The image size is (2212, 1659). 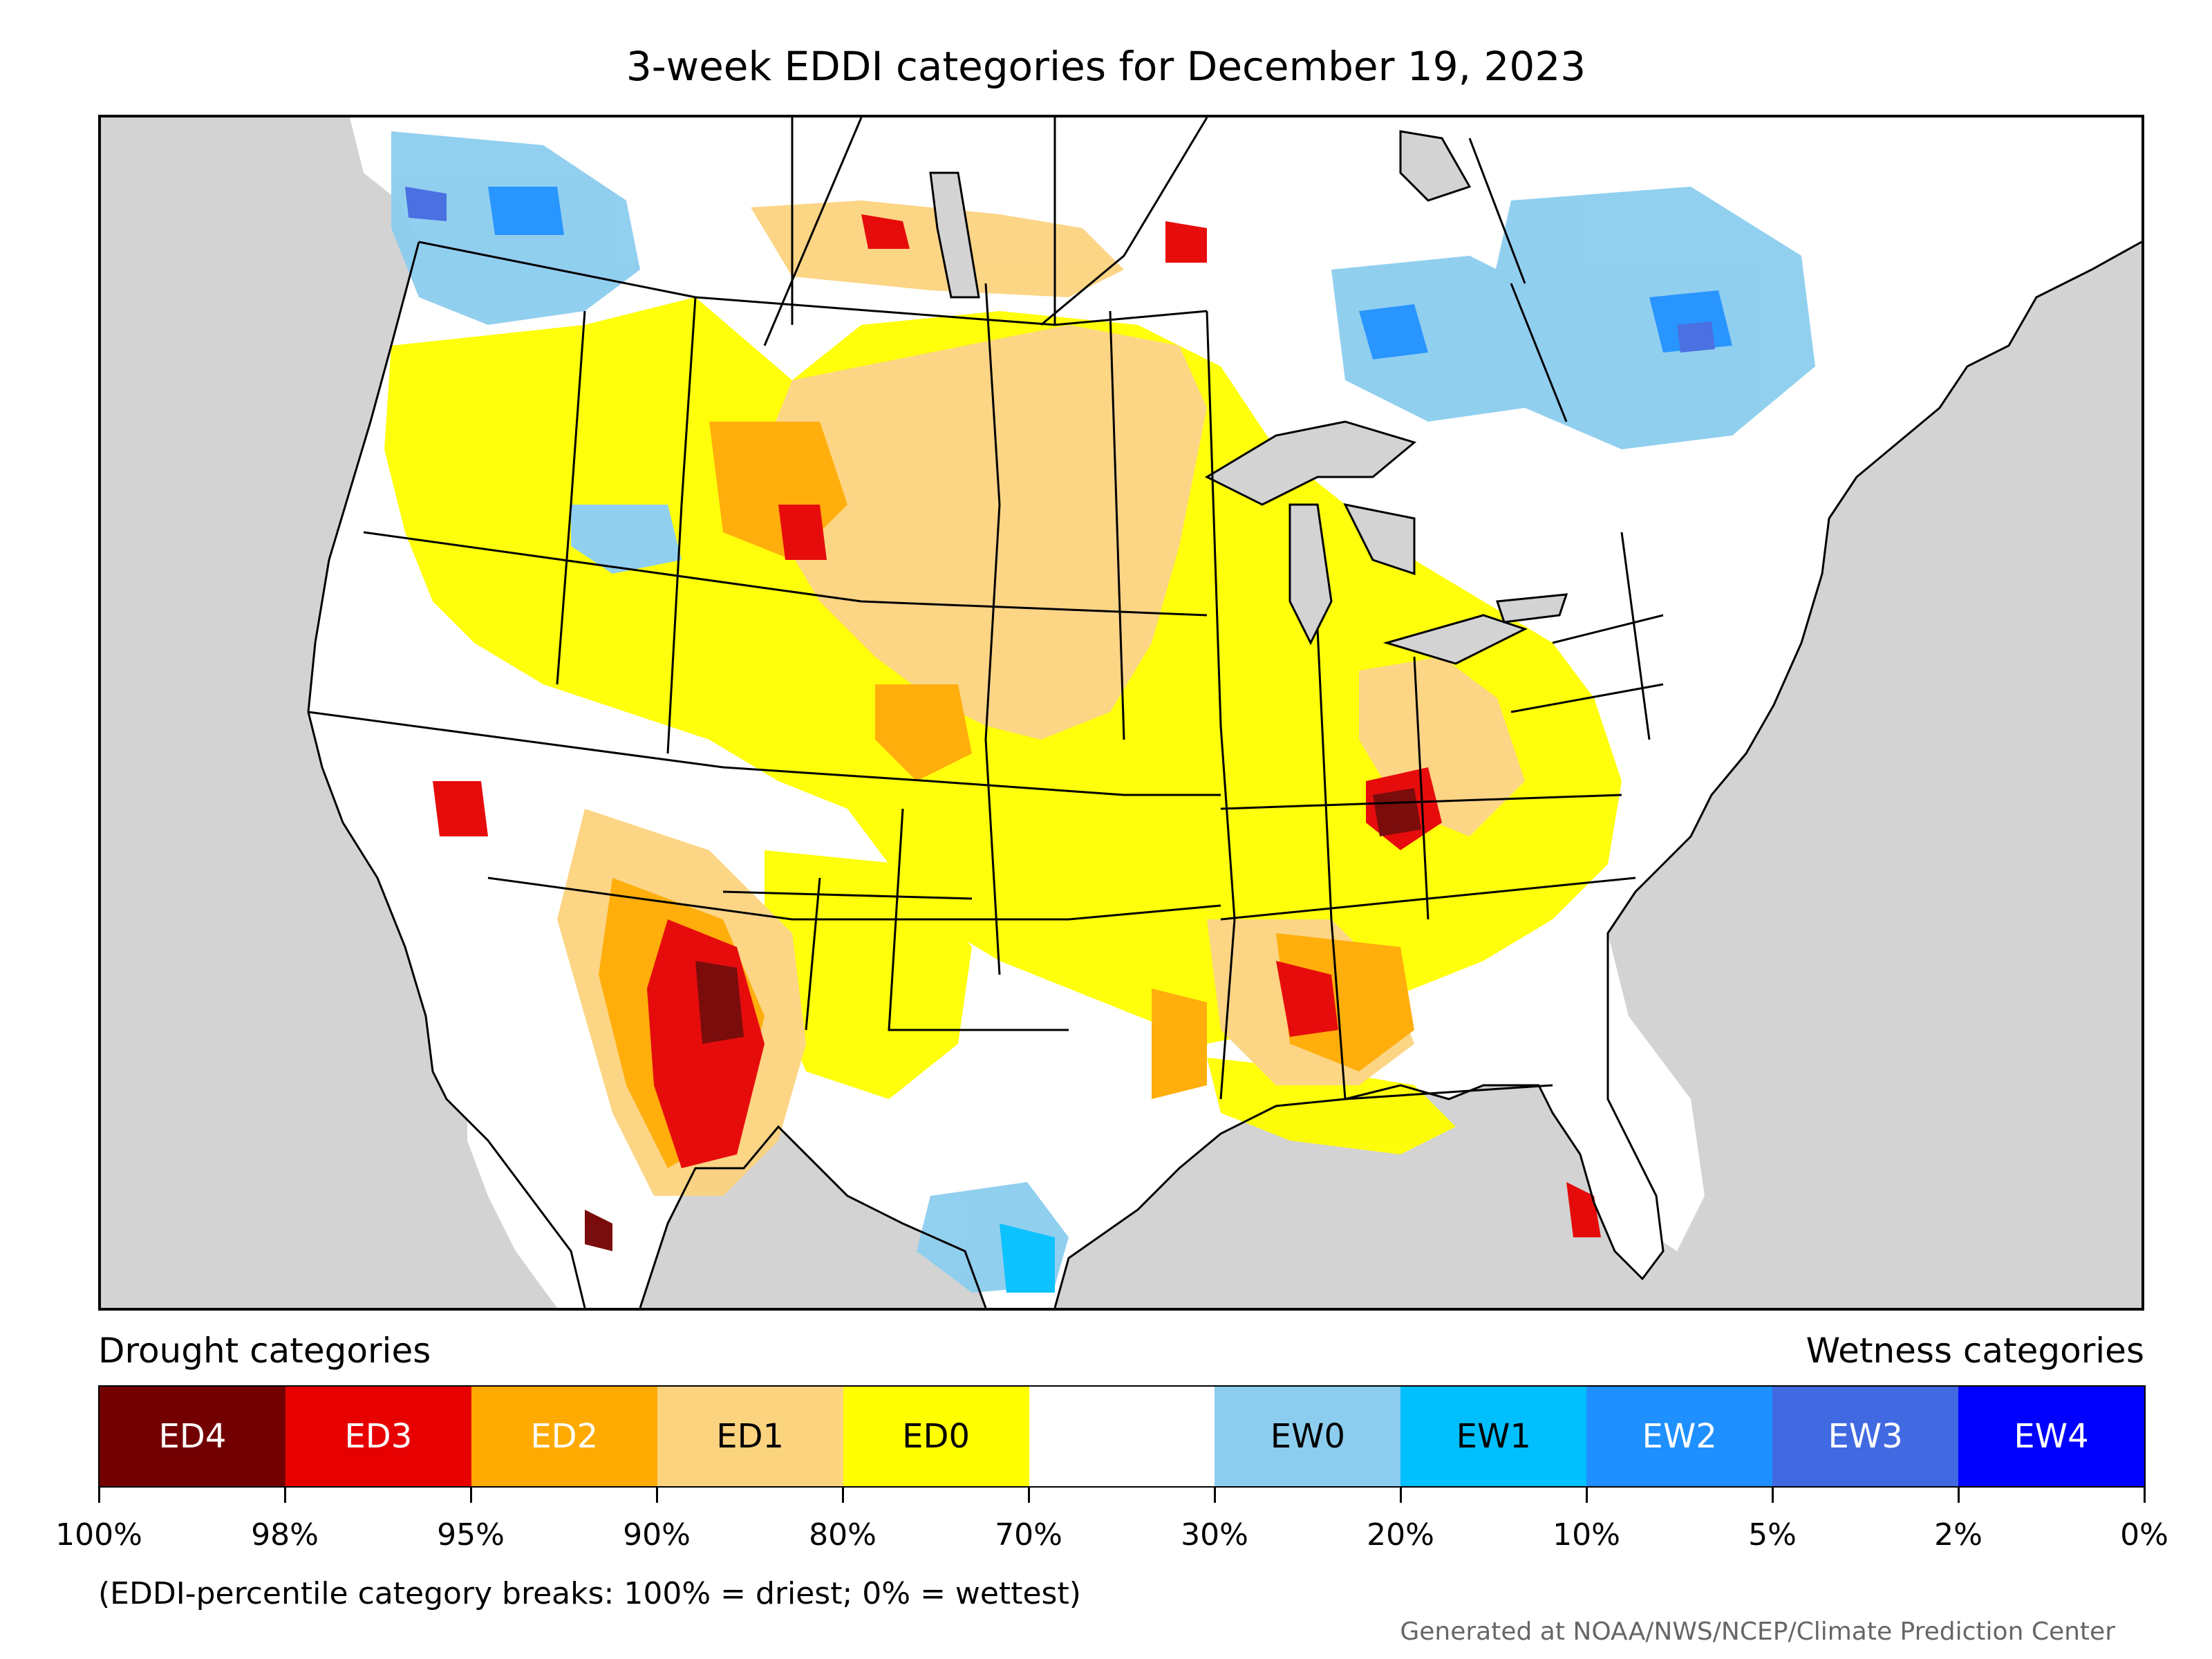 I want to click on colorbar-tick-label: 30%, so click(x=1214, y=1535).